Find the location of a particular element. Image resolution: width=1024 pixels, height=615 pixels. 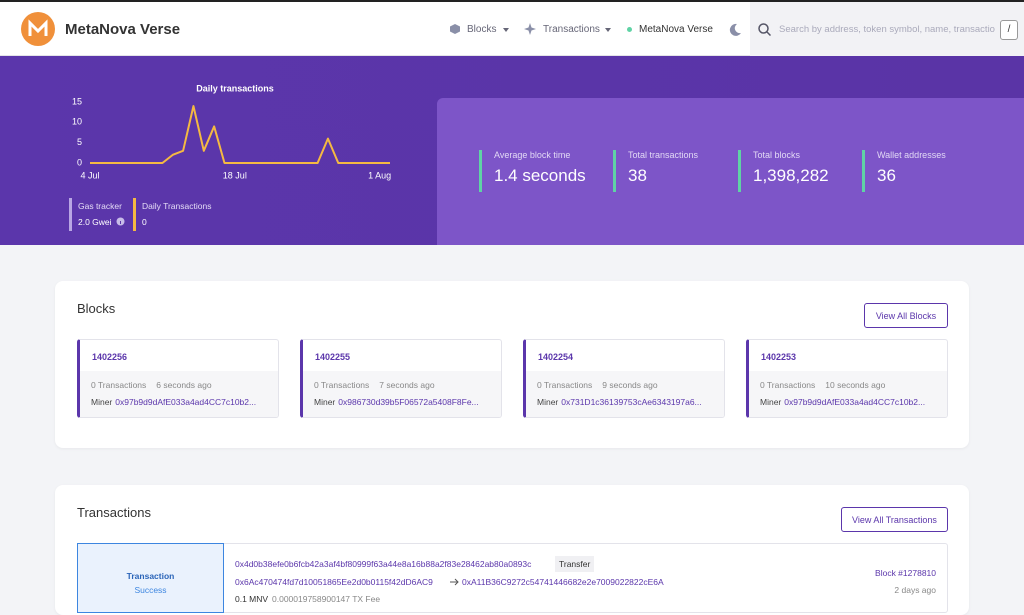

block-meta: 0 Transactions 6 seconds ago is located at coordinates (184, 385).